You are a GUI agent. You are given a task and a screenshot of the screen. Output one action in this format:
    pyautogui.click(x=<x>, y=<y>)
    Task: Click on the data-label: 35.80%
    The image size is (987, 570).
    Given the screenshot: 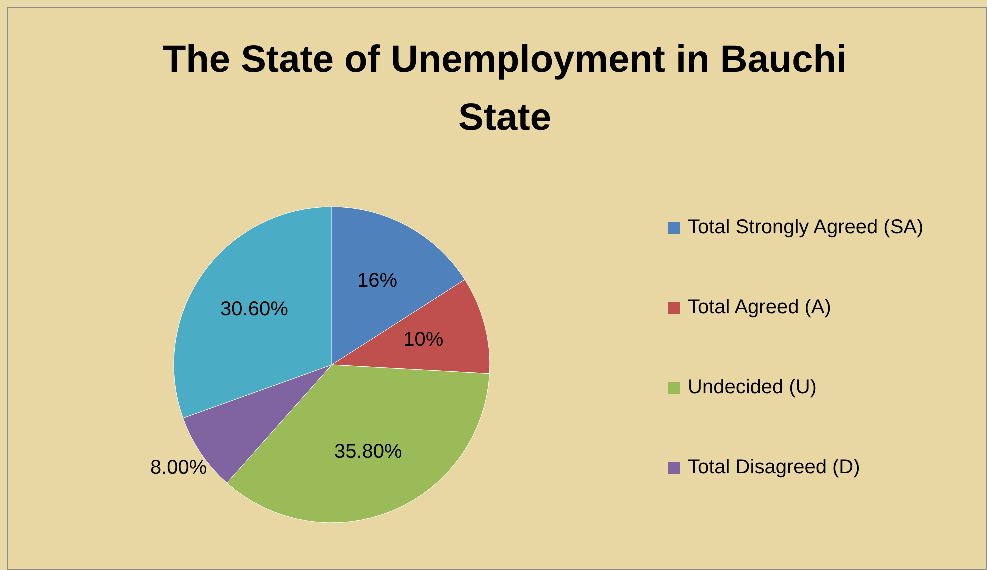 What is the action you would take?
    pyautogui.click(x=368, y=451)
    